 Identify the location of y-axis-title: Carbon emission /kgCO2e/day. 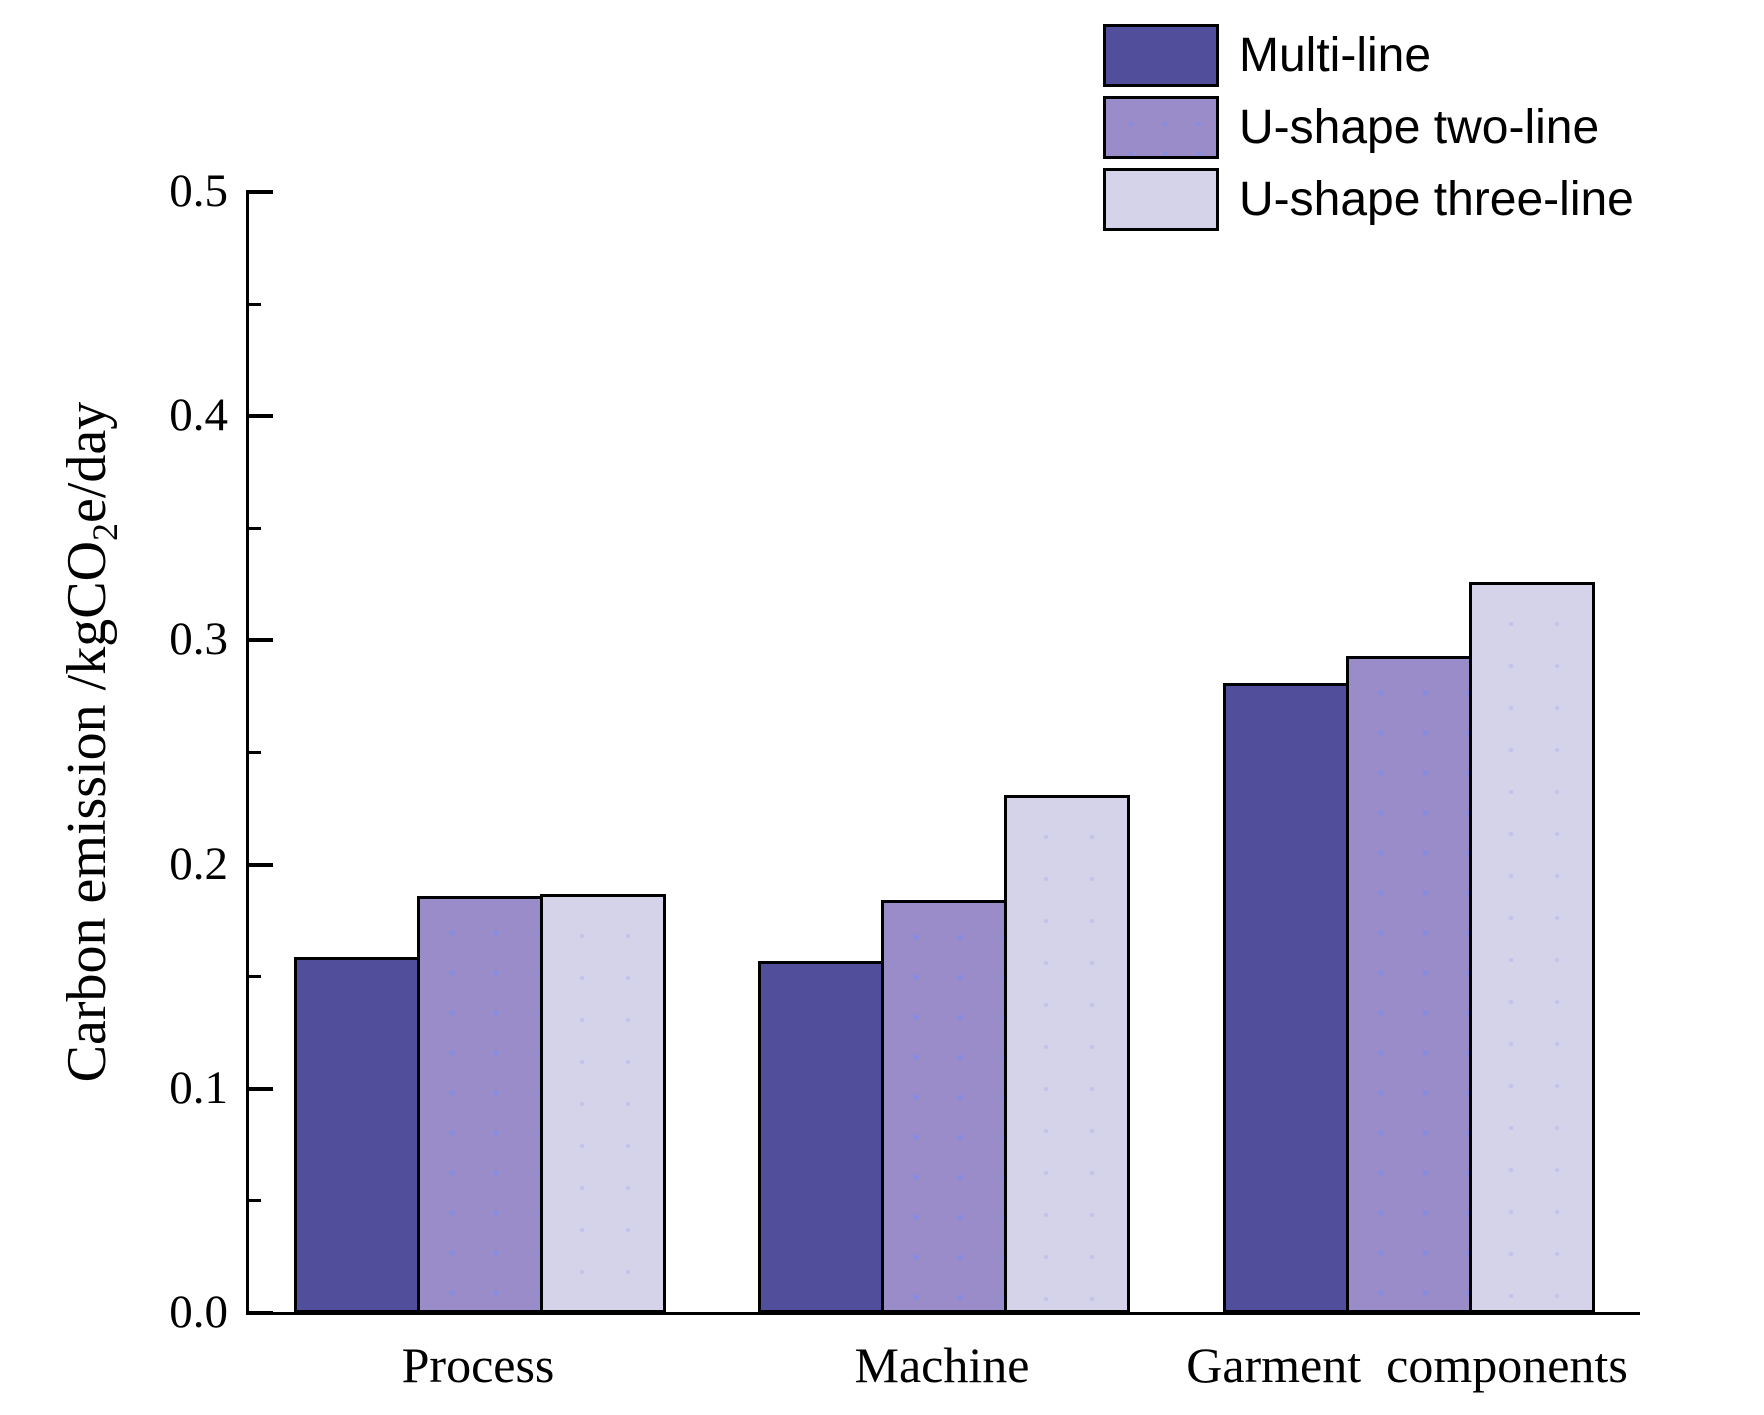
(90, 742).